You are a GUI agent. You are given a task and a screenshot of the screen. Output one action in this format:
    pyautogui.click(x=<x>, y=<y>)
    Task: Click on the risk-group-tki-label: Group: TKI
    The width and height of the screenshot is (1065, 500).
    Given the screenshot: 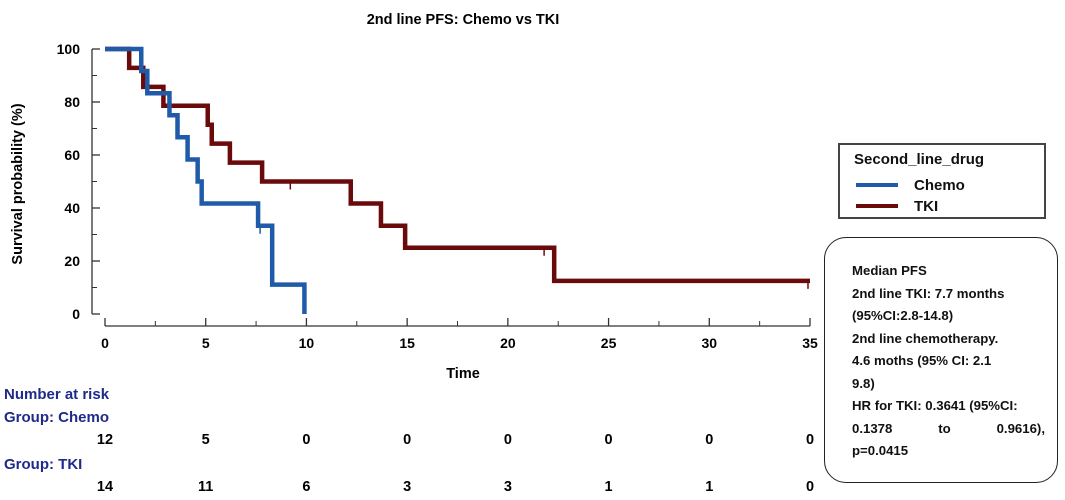 What is the action you would take?
    pyautogui.click(x=43, y=464)
    